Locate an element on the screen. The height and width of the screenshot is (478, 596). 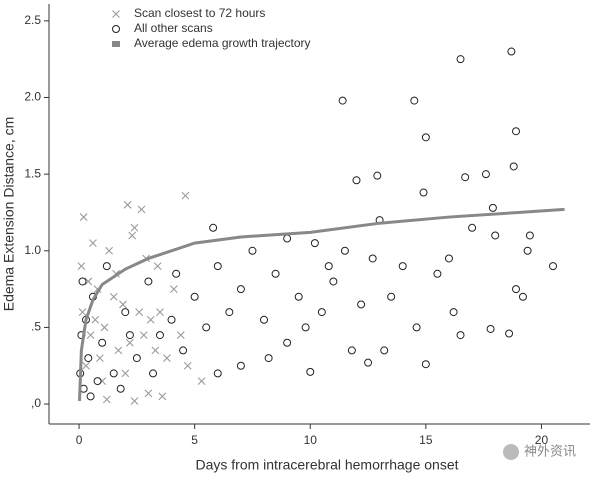
legend-label: Scan closest to 72 hours is located at coordinates (199, 13).